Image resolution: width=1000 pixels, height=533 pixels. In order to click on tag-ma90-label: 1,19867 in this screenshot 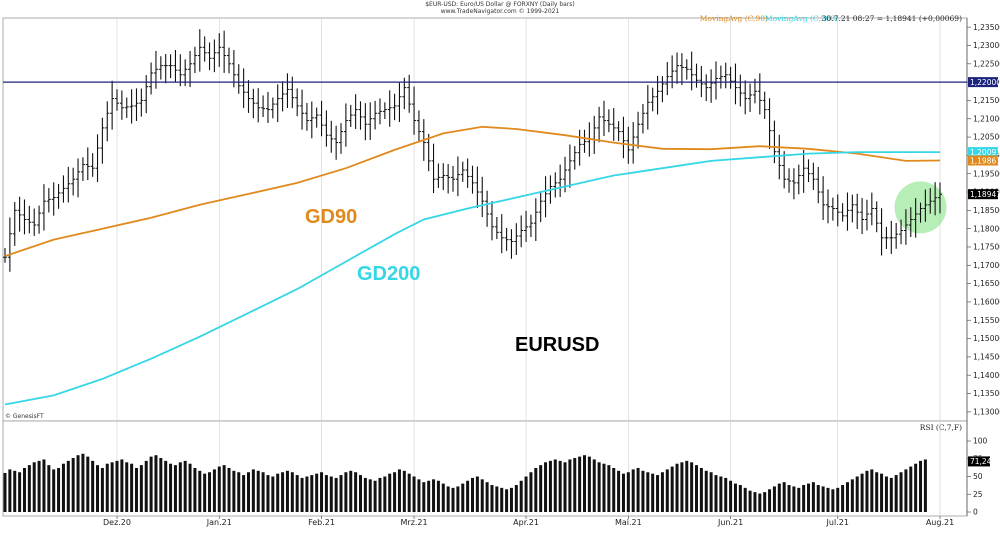, I will do `click(985, 160)`.